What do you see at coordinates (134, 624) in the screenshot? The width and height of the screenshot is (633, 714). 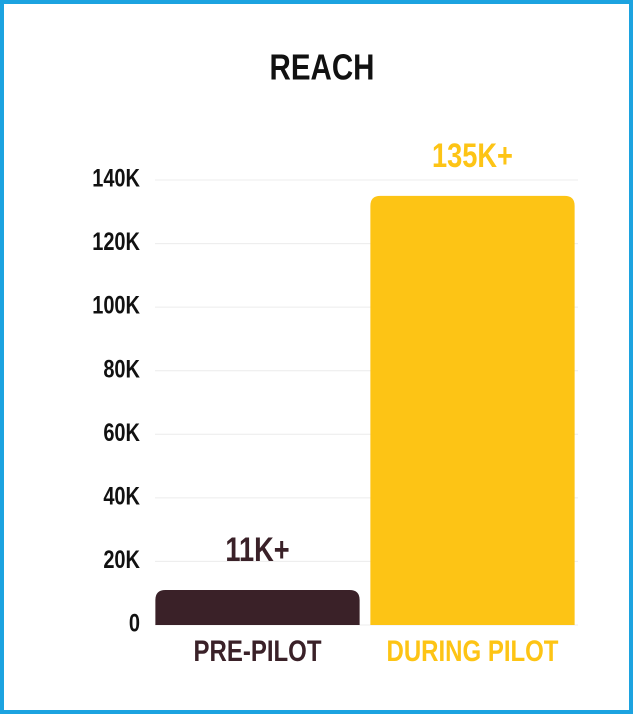 I see `y-tick-label: 0` at bounding box center [134, 624].